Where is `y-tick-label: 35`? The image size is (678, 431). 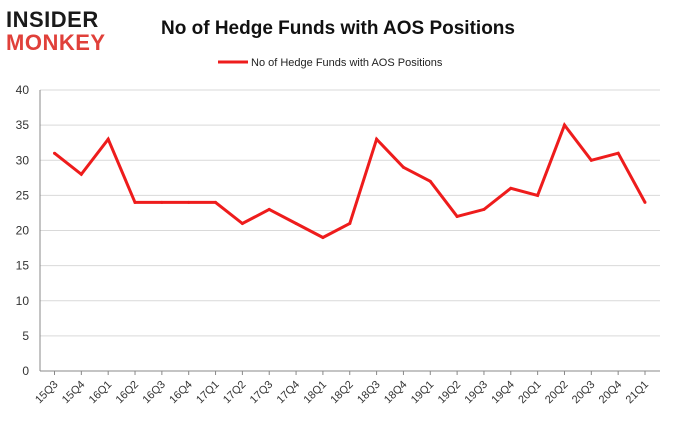 y-tick-label: 35 is located at coordinates (23, 125).